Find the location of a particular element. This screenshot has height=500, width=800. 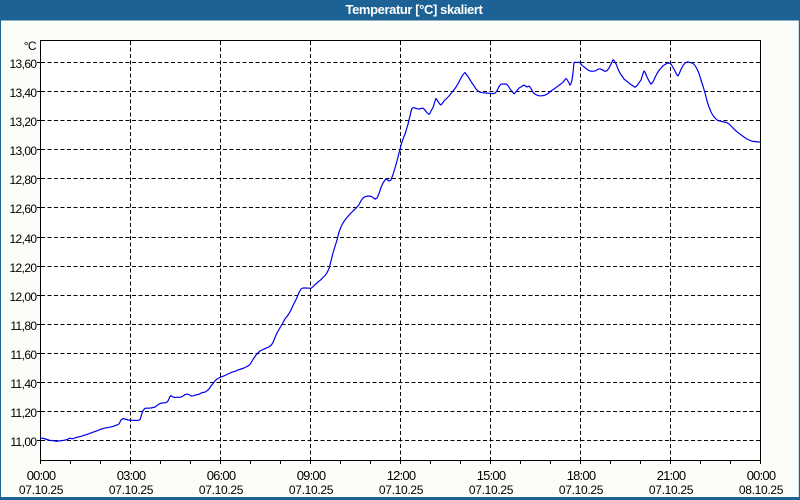

svg-text: 13,40 is located at coordinates (23, 93).